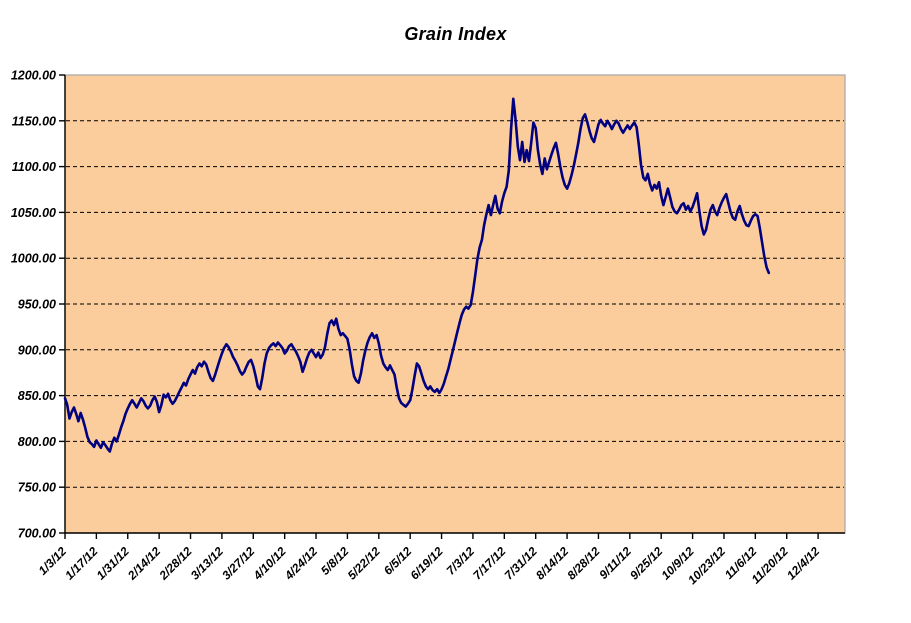 The height and width of the screenshot is (623, 911). Describe the element at coordinates (33, 213) in the screenshot. I see `y-tick-label: 1050.00` at that location.